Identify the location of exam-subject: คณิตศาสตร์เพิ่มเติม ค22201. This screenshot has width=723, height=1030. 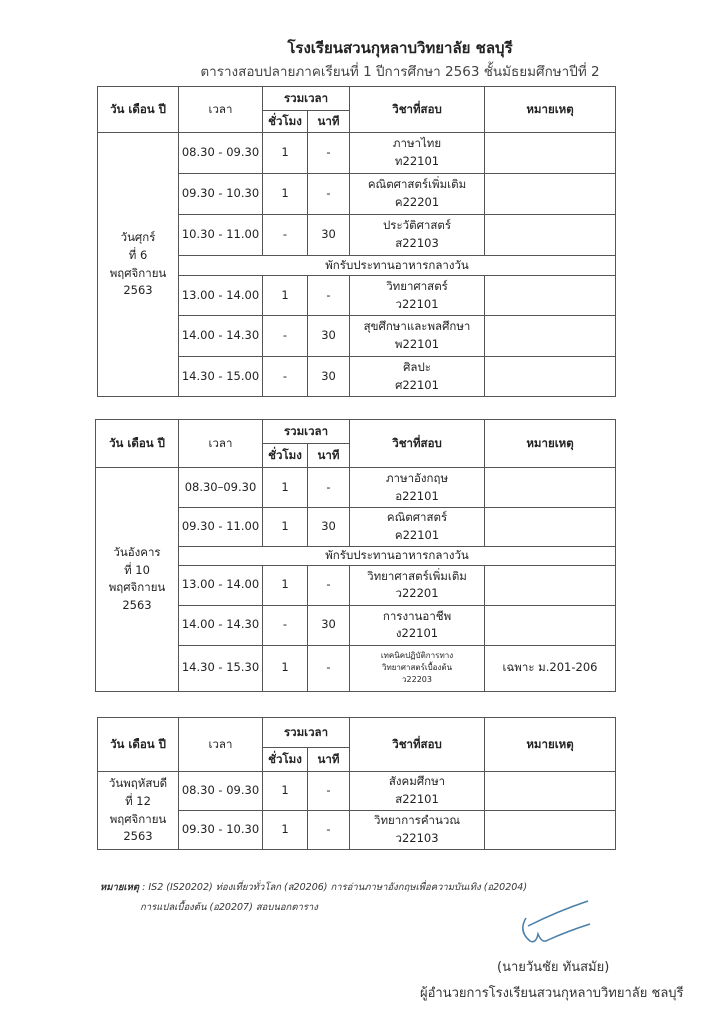
(417, 194).